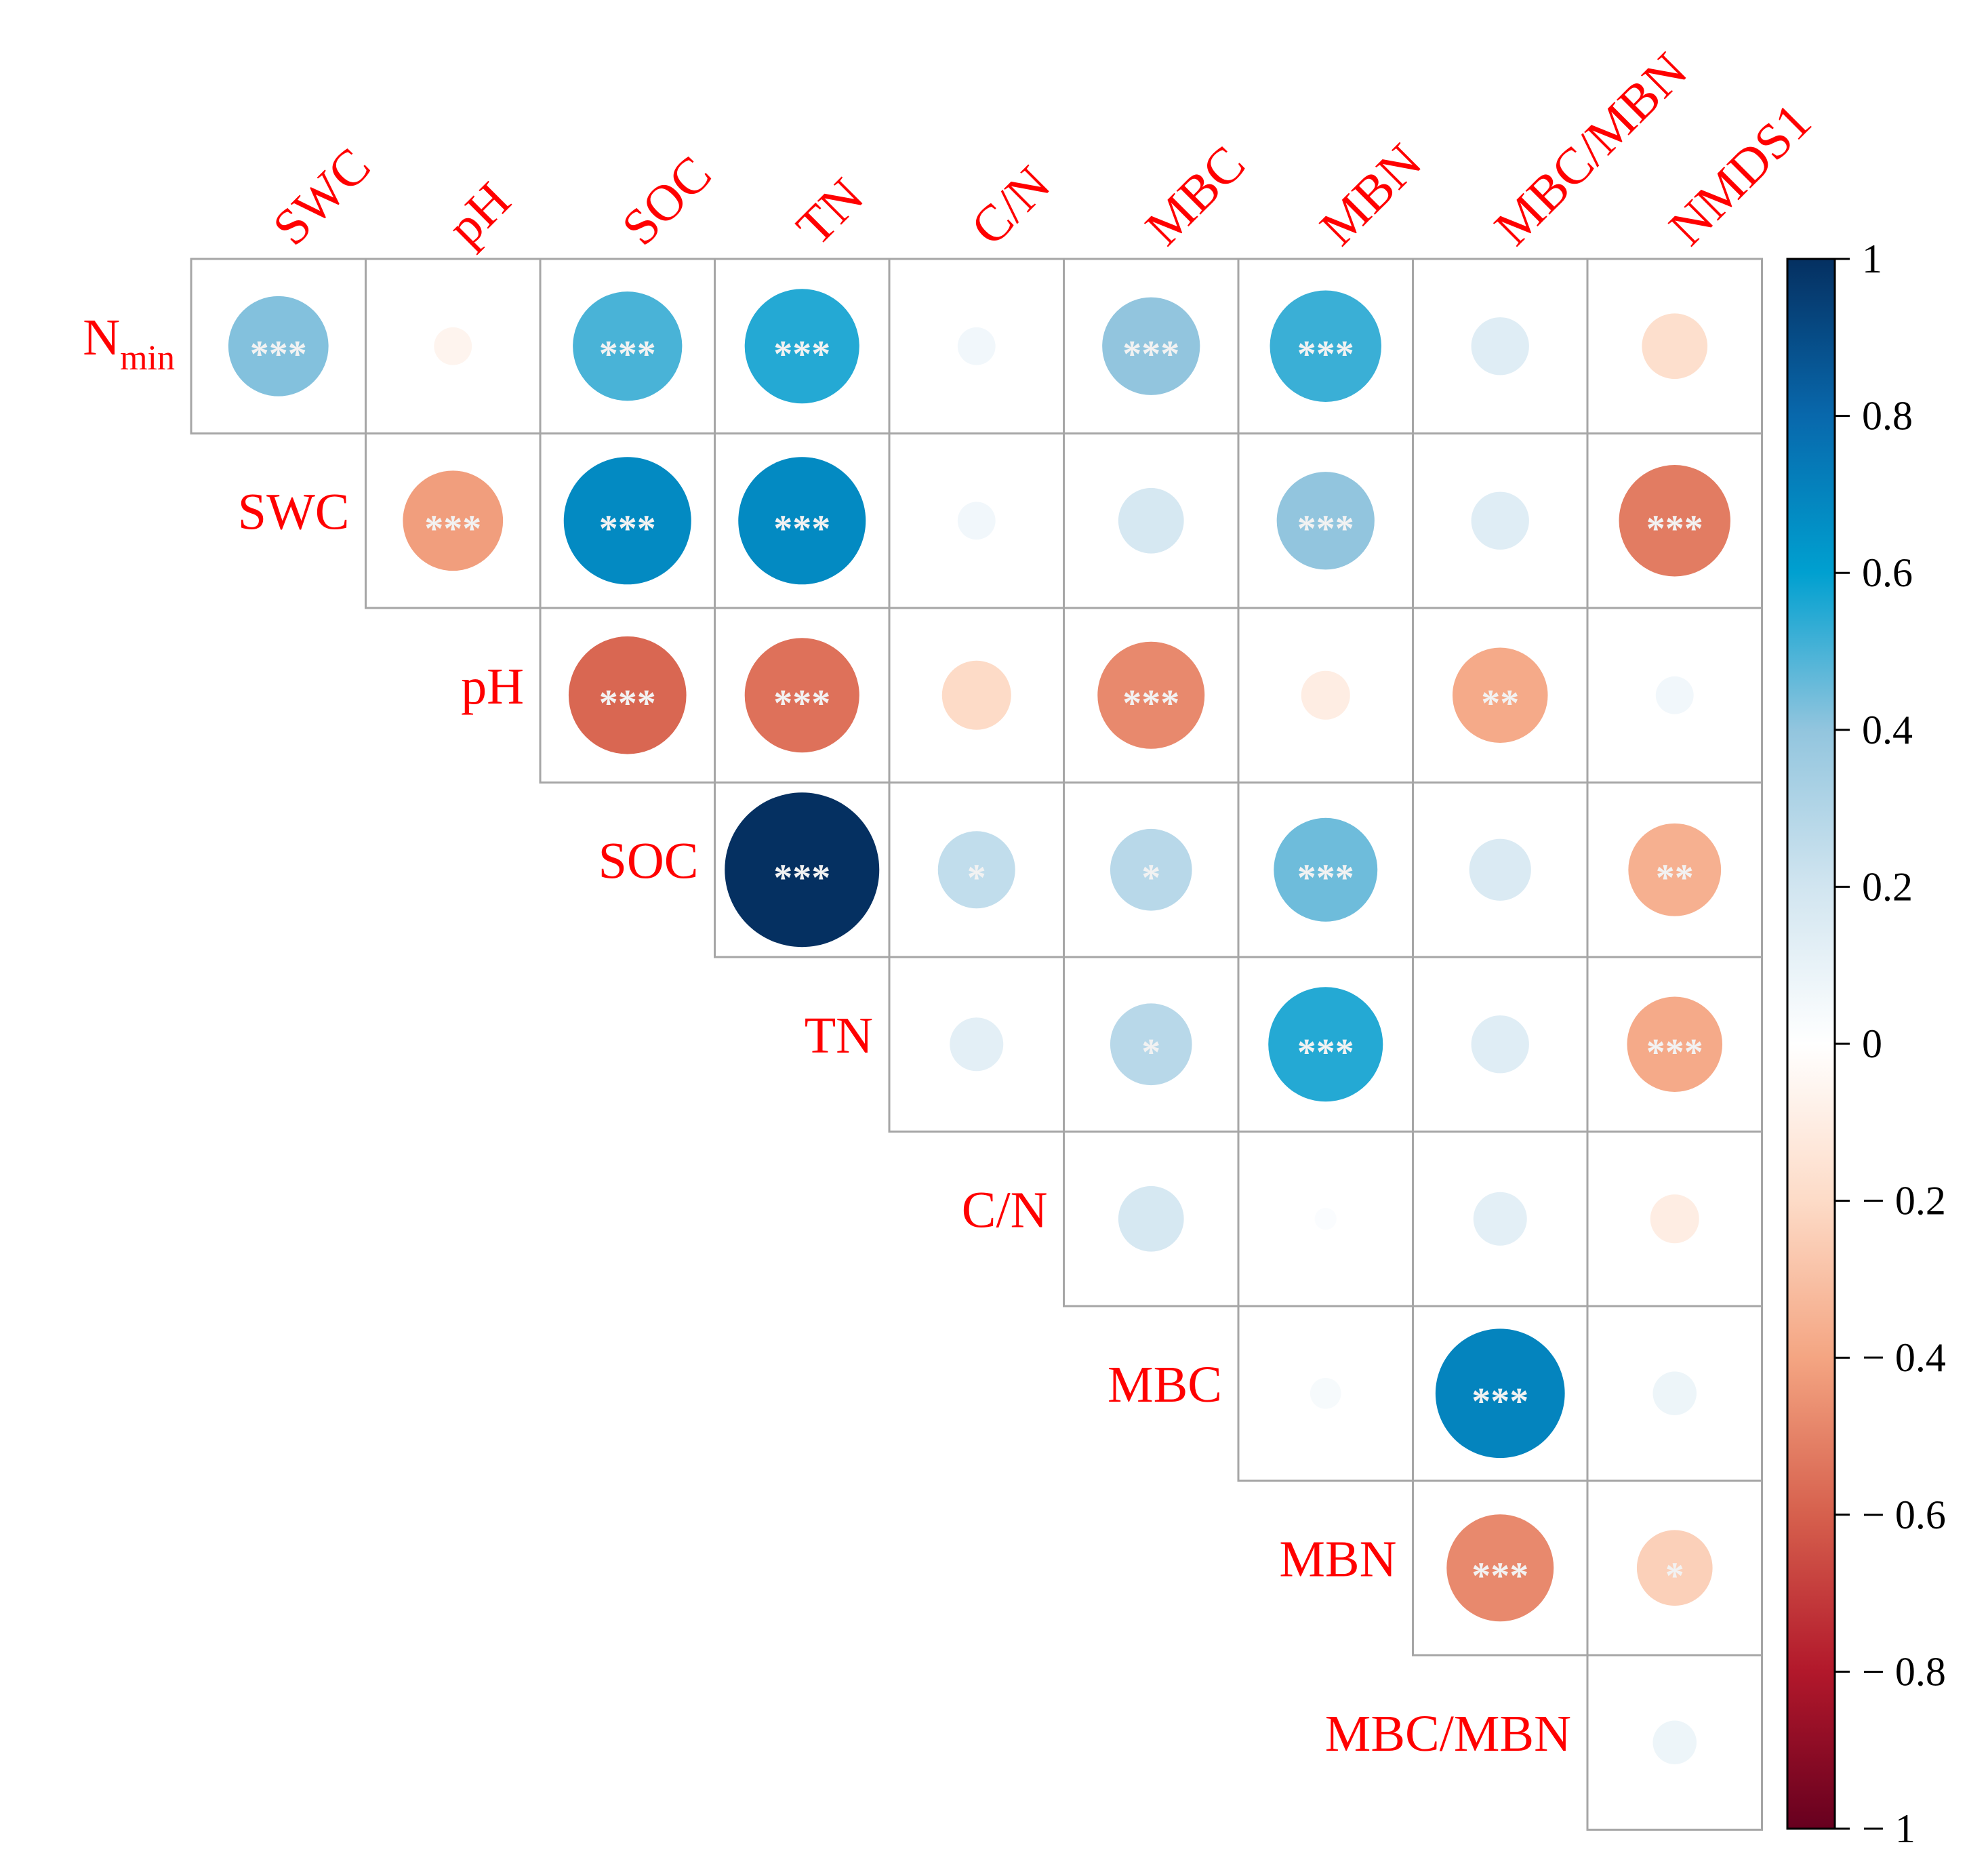 This screenshot has height=1868, width=1988. I want to click on corr-circle-r5-c7, so click(1500, 1219).